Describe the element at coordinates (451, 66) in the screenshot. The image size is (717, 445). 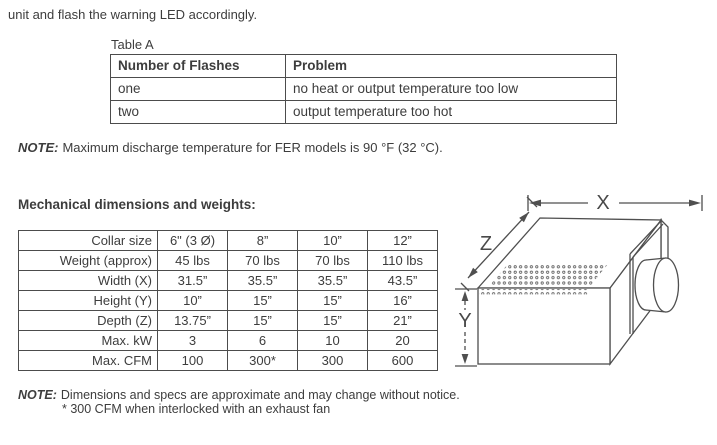
I see `table-a-header-problem: Problem` at that location.